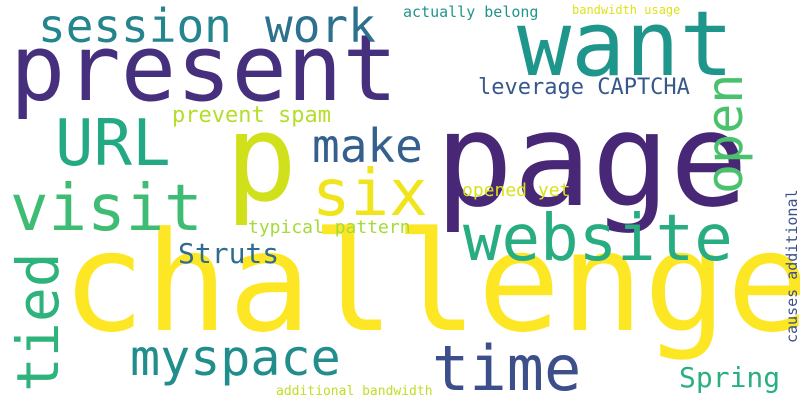 Image resolution: width=800 pixels, height=400 pixels. I want to click on word-struts: Struts, so click(228, 253).